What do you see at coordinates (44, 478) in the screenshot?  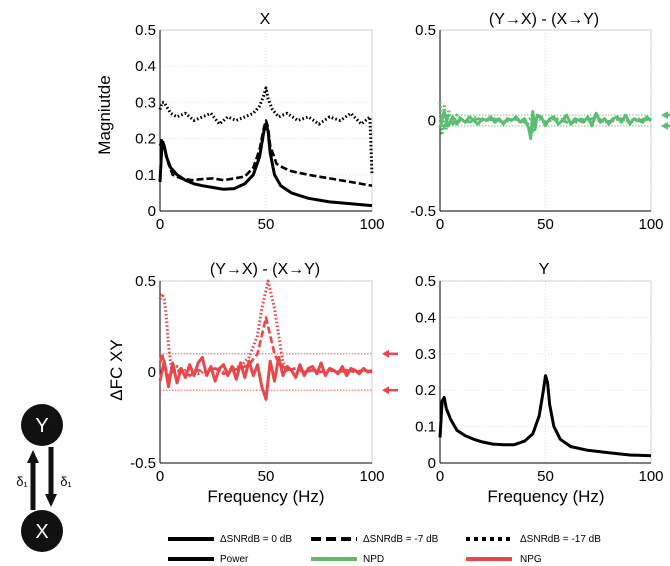 I see `network-diagram: Y X δ₁ δ₁` at bounding box center [44, 478].